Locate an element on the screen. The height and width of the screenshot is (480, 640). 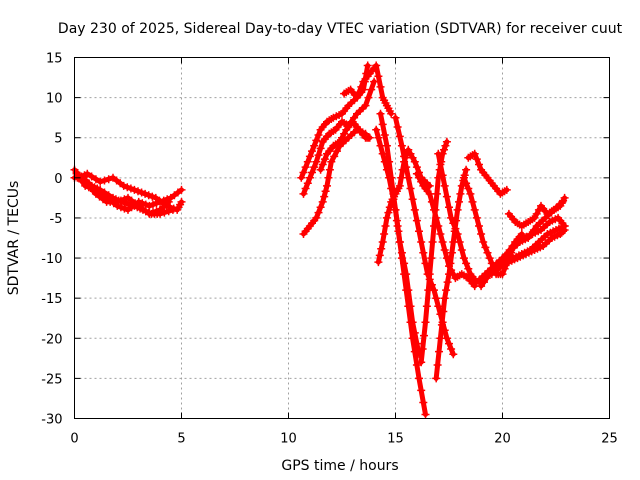
x-tick-label: 15 is located at coordinates (395, 439).